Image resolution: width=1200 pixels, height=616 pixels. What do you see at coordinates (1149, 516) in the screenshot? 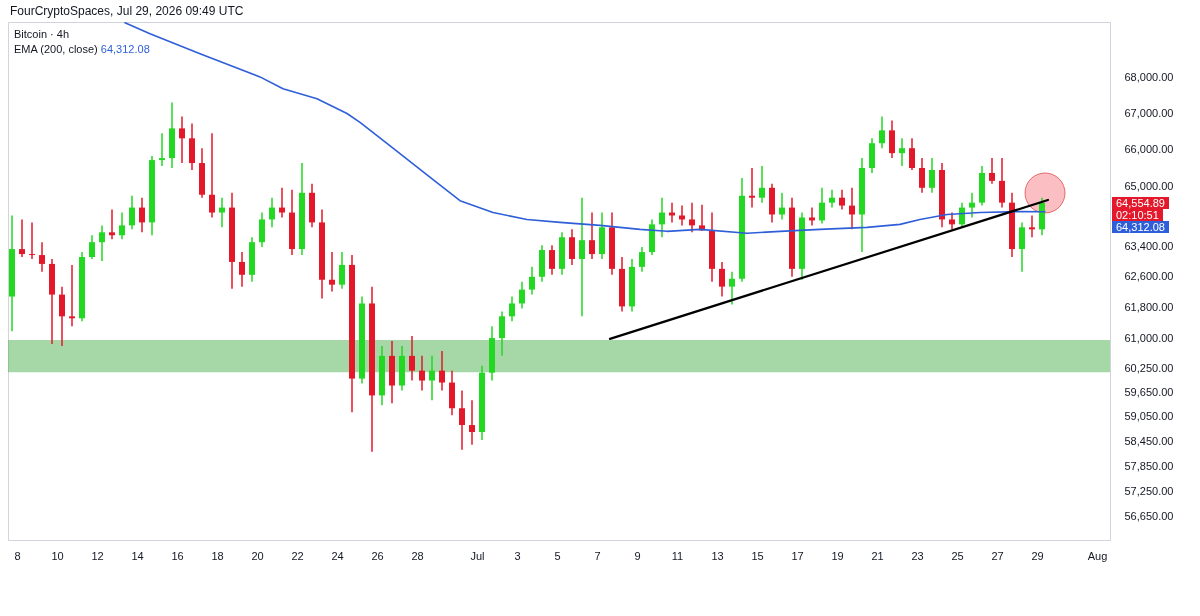
I see `y-tick-label: 56,650.00` at bounding box center [1149, 516].